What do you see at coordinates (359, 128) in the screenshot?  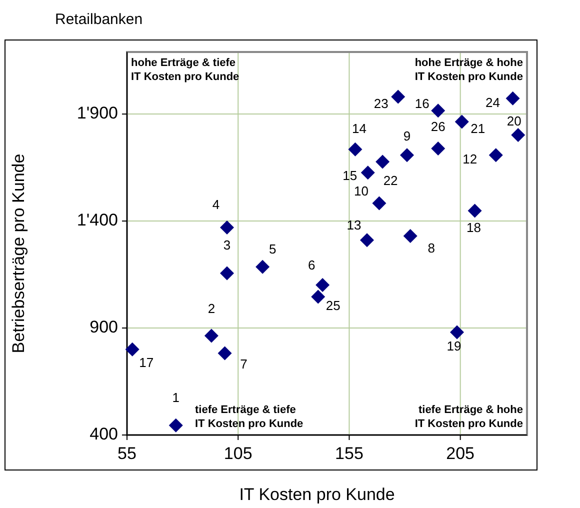 I see `annotation: 14` at bounding box center [359, 128].